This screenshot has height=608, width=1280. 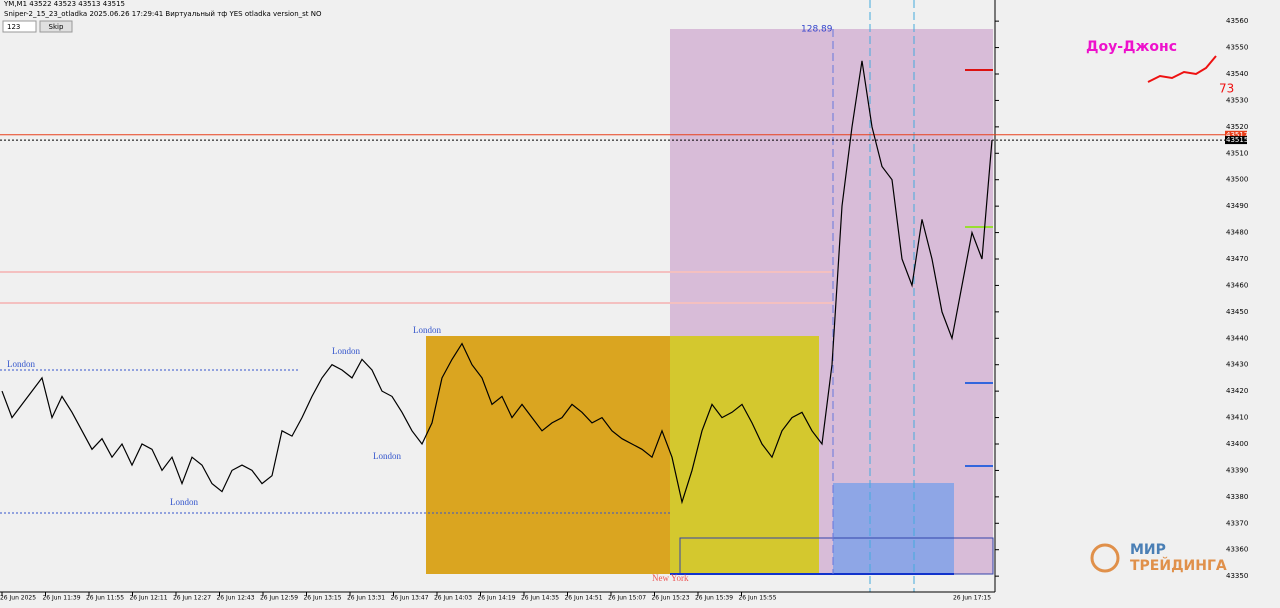 I want to click on y-tick-label: 43540, so click(x=1237, y=74).